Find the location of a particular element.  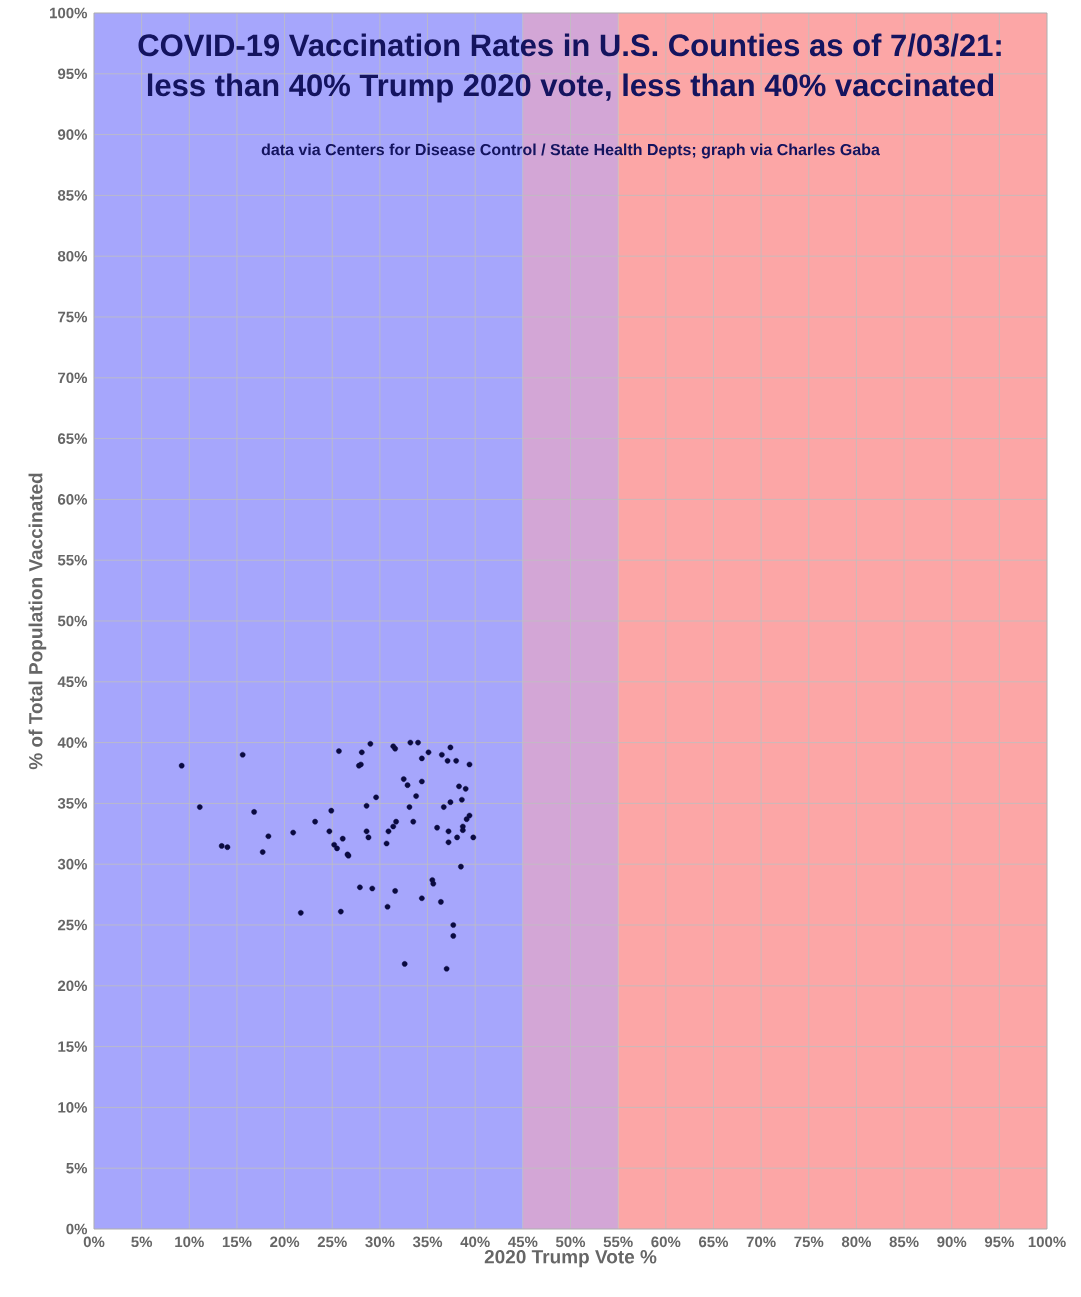

x-tick-label: 70% is located at coordinates (761, 1242).